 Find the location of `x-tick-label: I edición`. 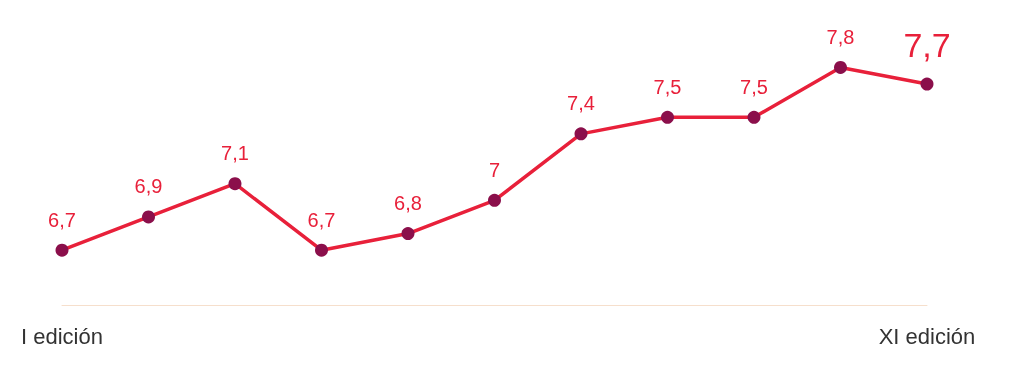

x-tick-label: I edición is located at coordinates (62, 336).